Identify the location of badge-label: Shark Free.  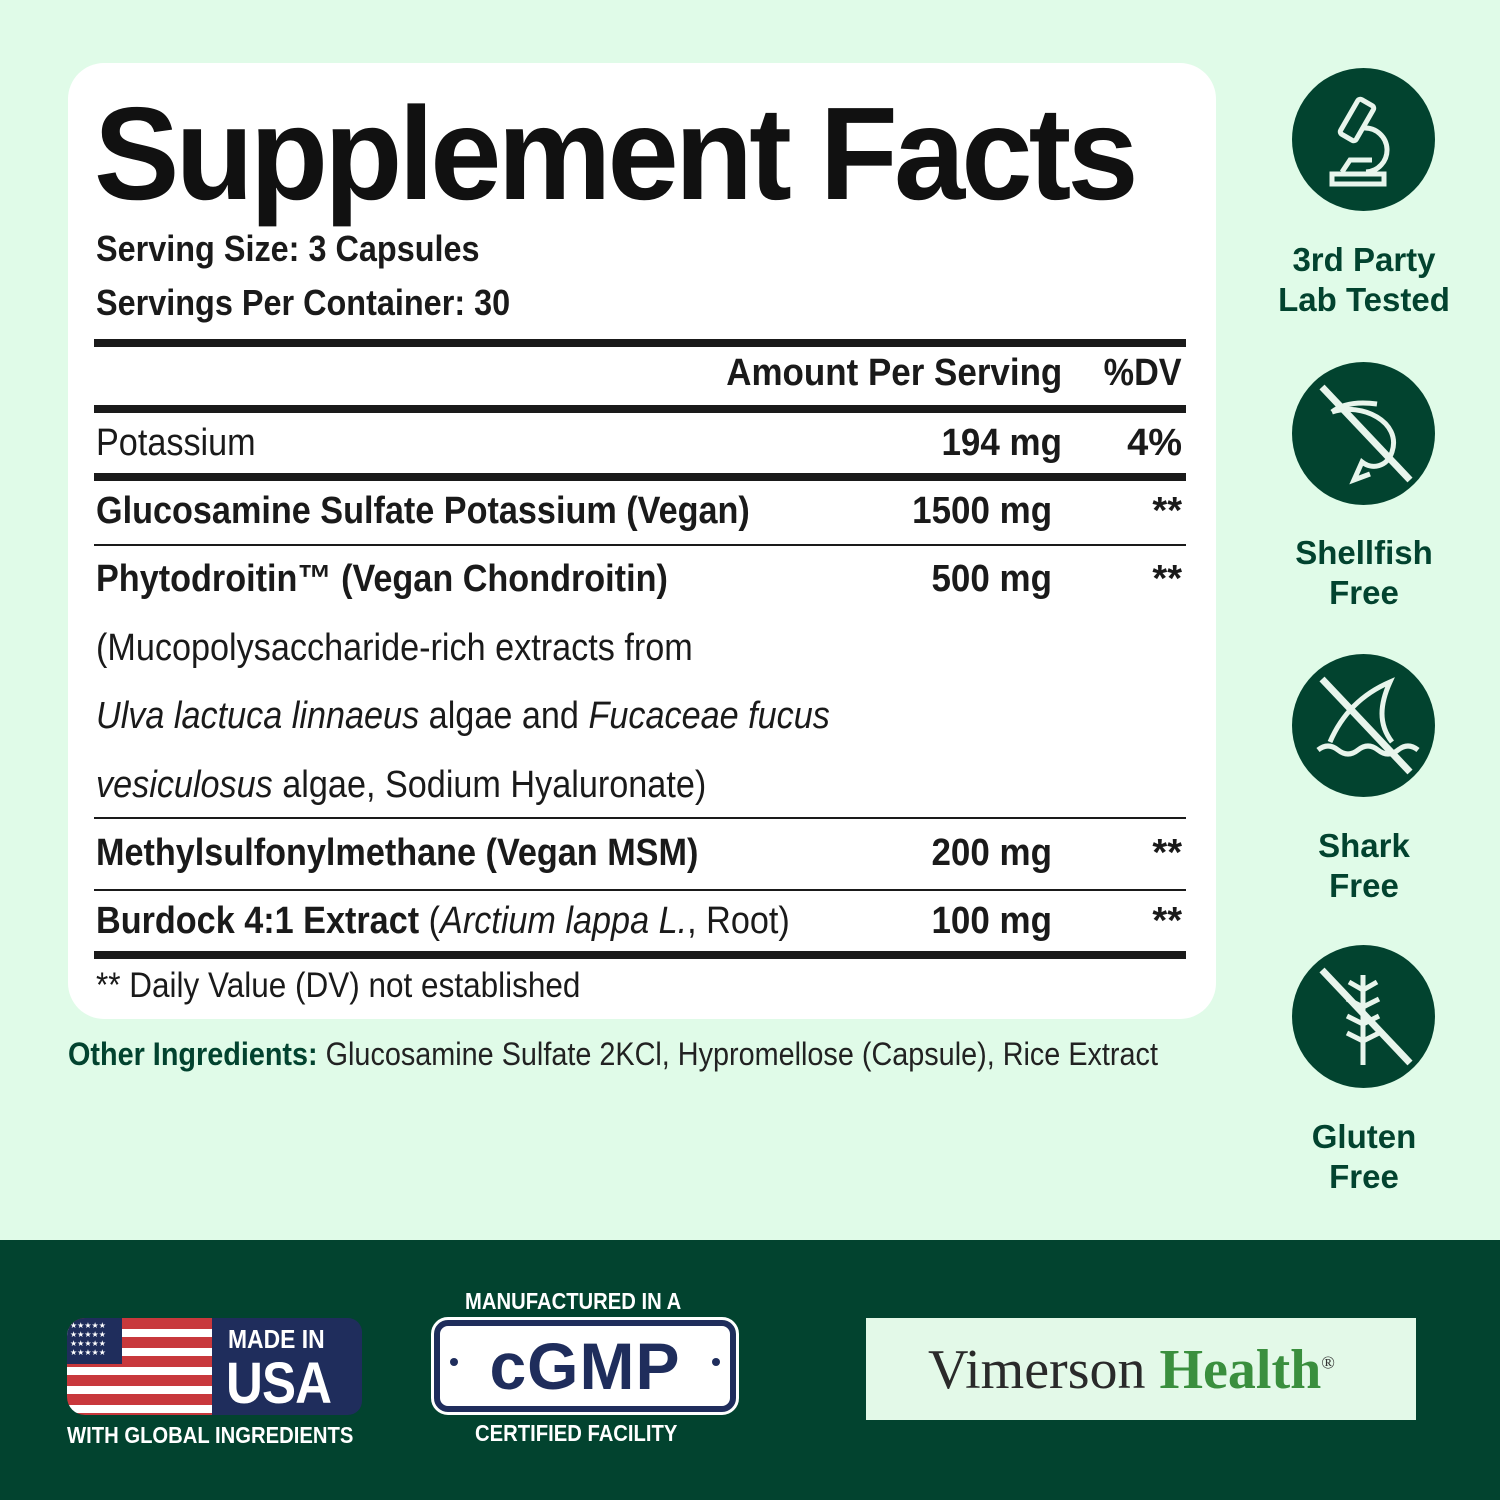
(1364, 866).